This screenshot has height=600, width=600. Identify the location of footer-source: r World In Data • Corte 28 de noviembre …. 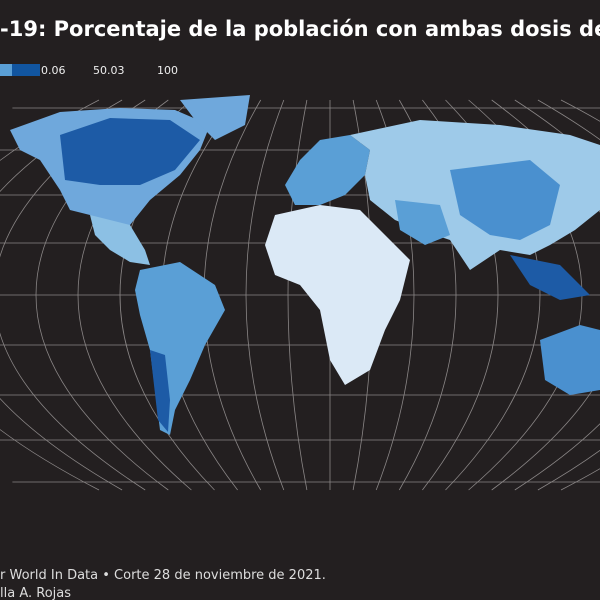
(163, 575).